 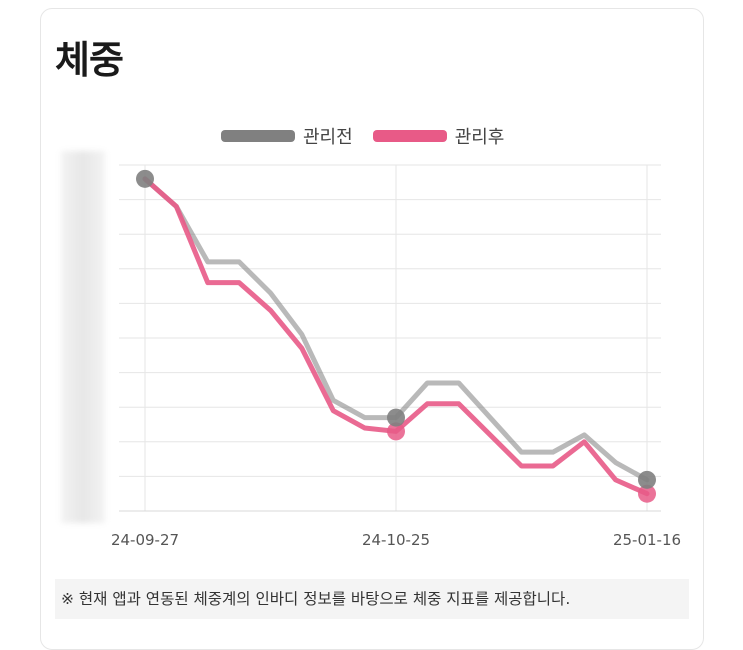 What do you see at coordinates (258, 136) in the screenshot?
I see `legend-swatch-before` at bounding box center [258, 136].